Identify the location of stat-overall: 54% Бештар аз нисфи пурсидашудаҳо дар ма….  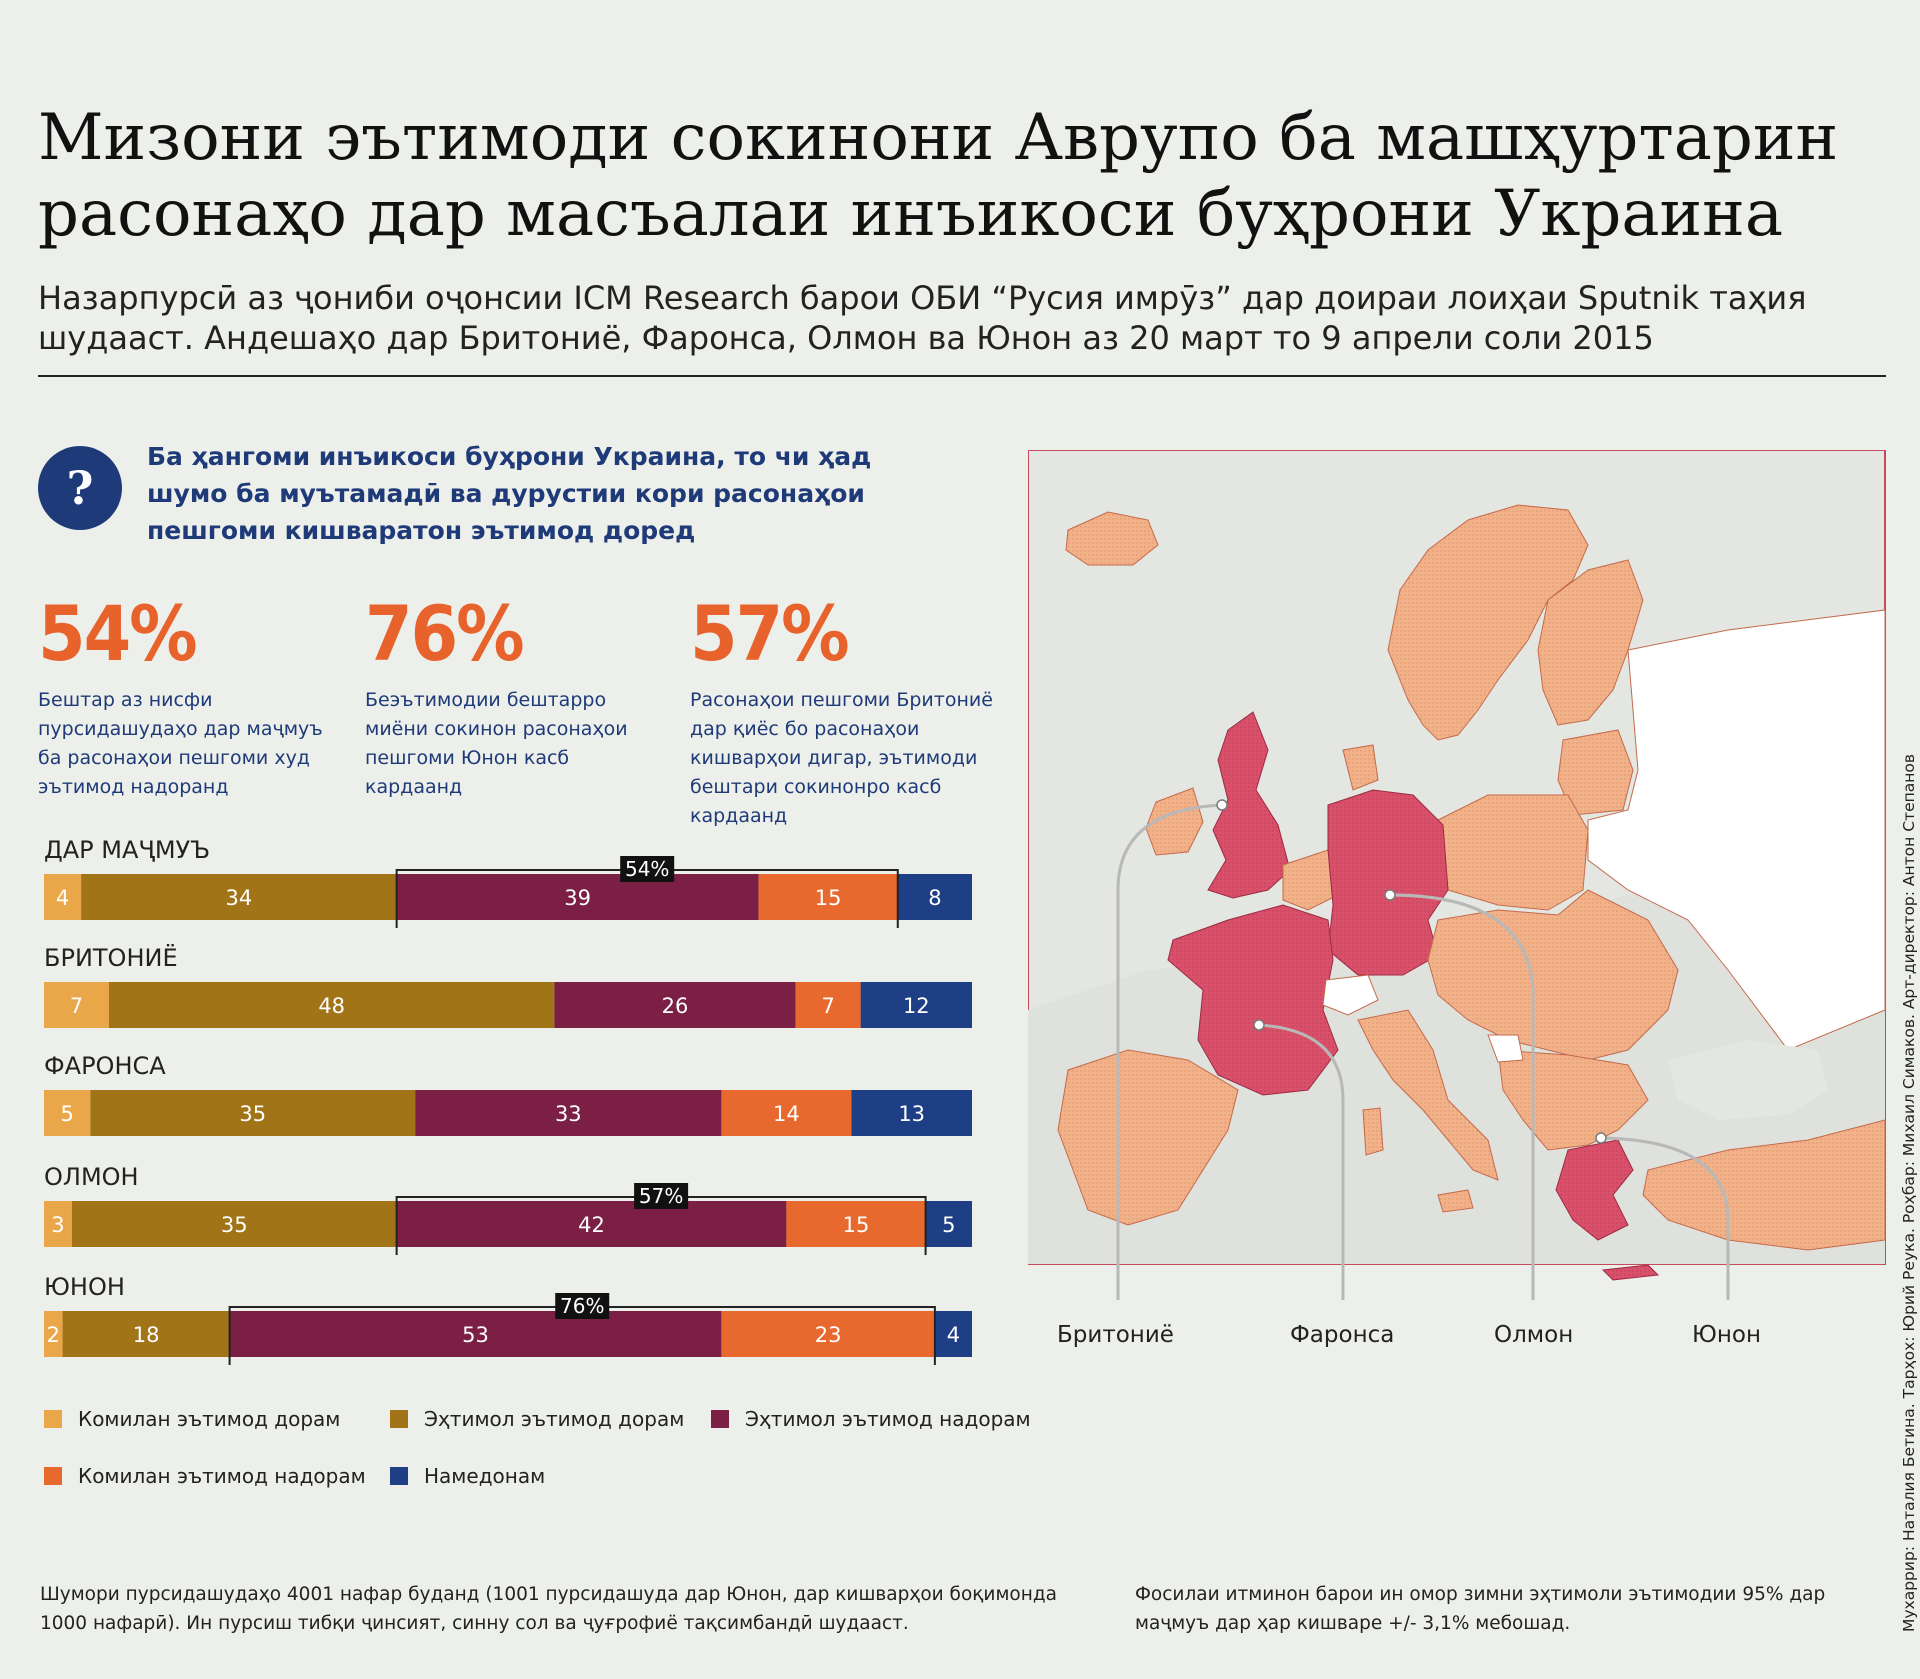
(188, 697).